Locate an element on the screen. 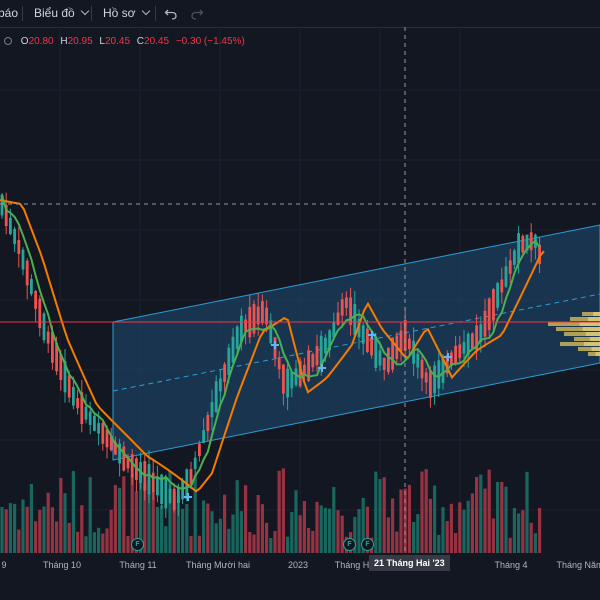  chart-type-button: Biểu đồ is located at coordinates (61, 13).